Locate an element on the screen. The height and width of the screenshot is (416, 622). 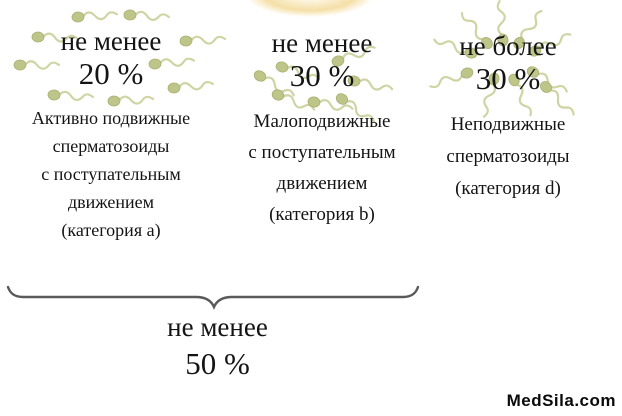
description-line: Активно подвижные is located at coordinates (111, 118).